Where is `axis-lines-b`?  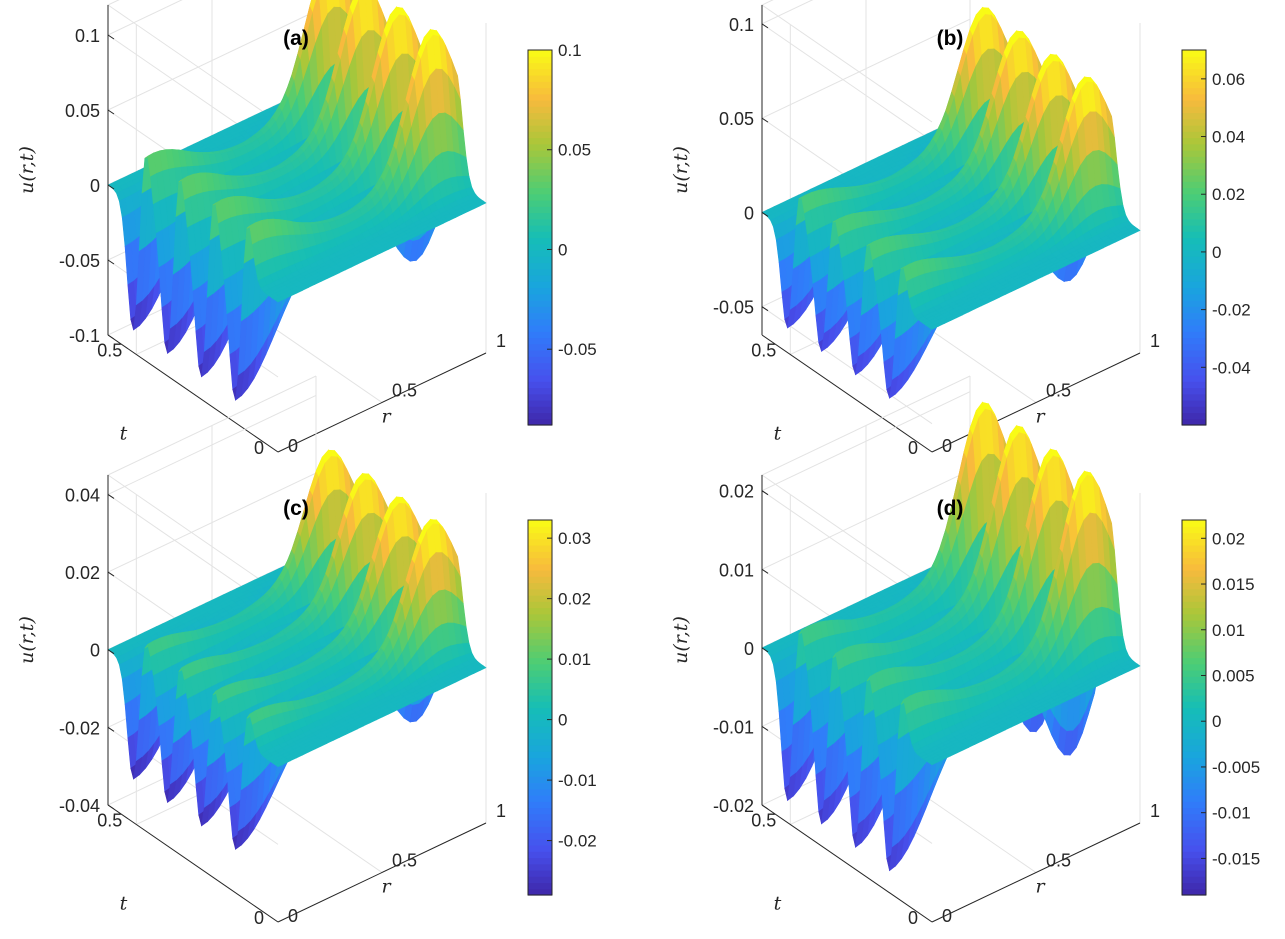 axis-lines-b is located at coordinates (951, 229).